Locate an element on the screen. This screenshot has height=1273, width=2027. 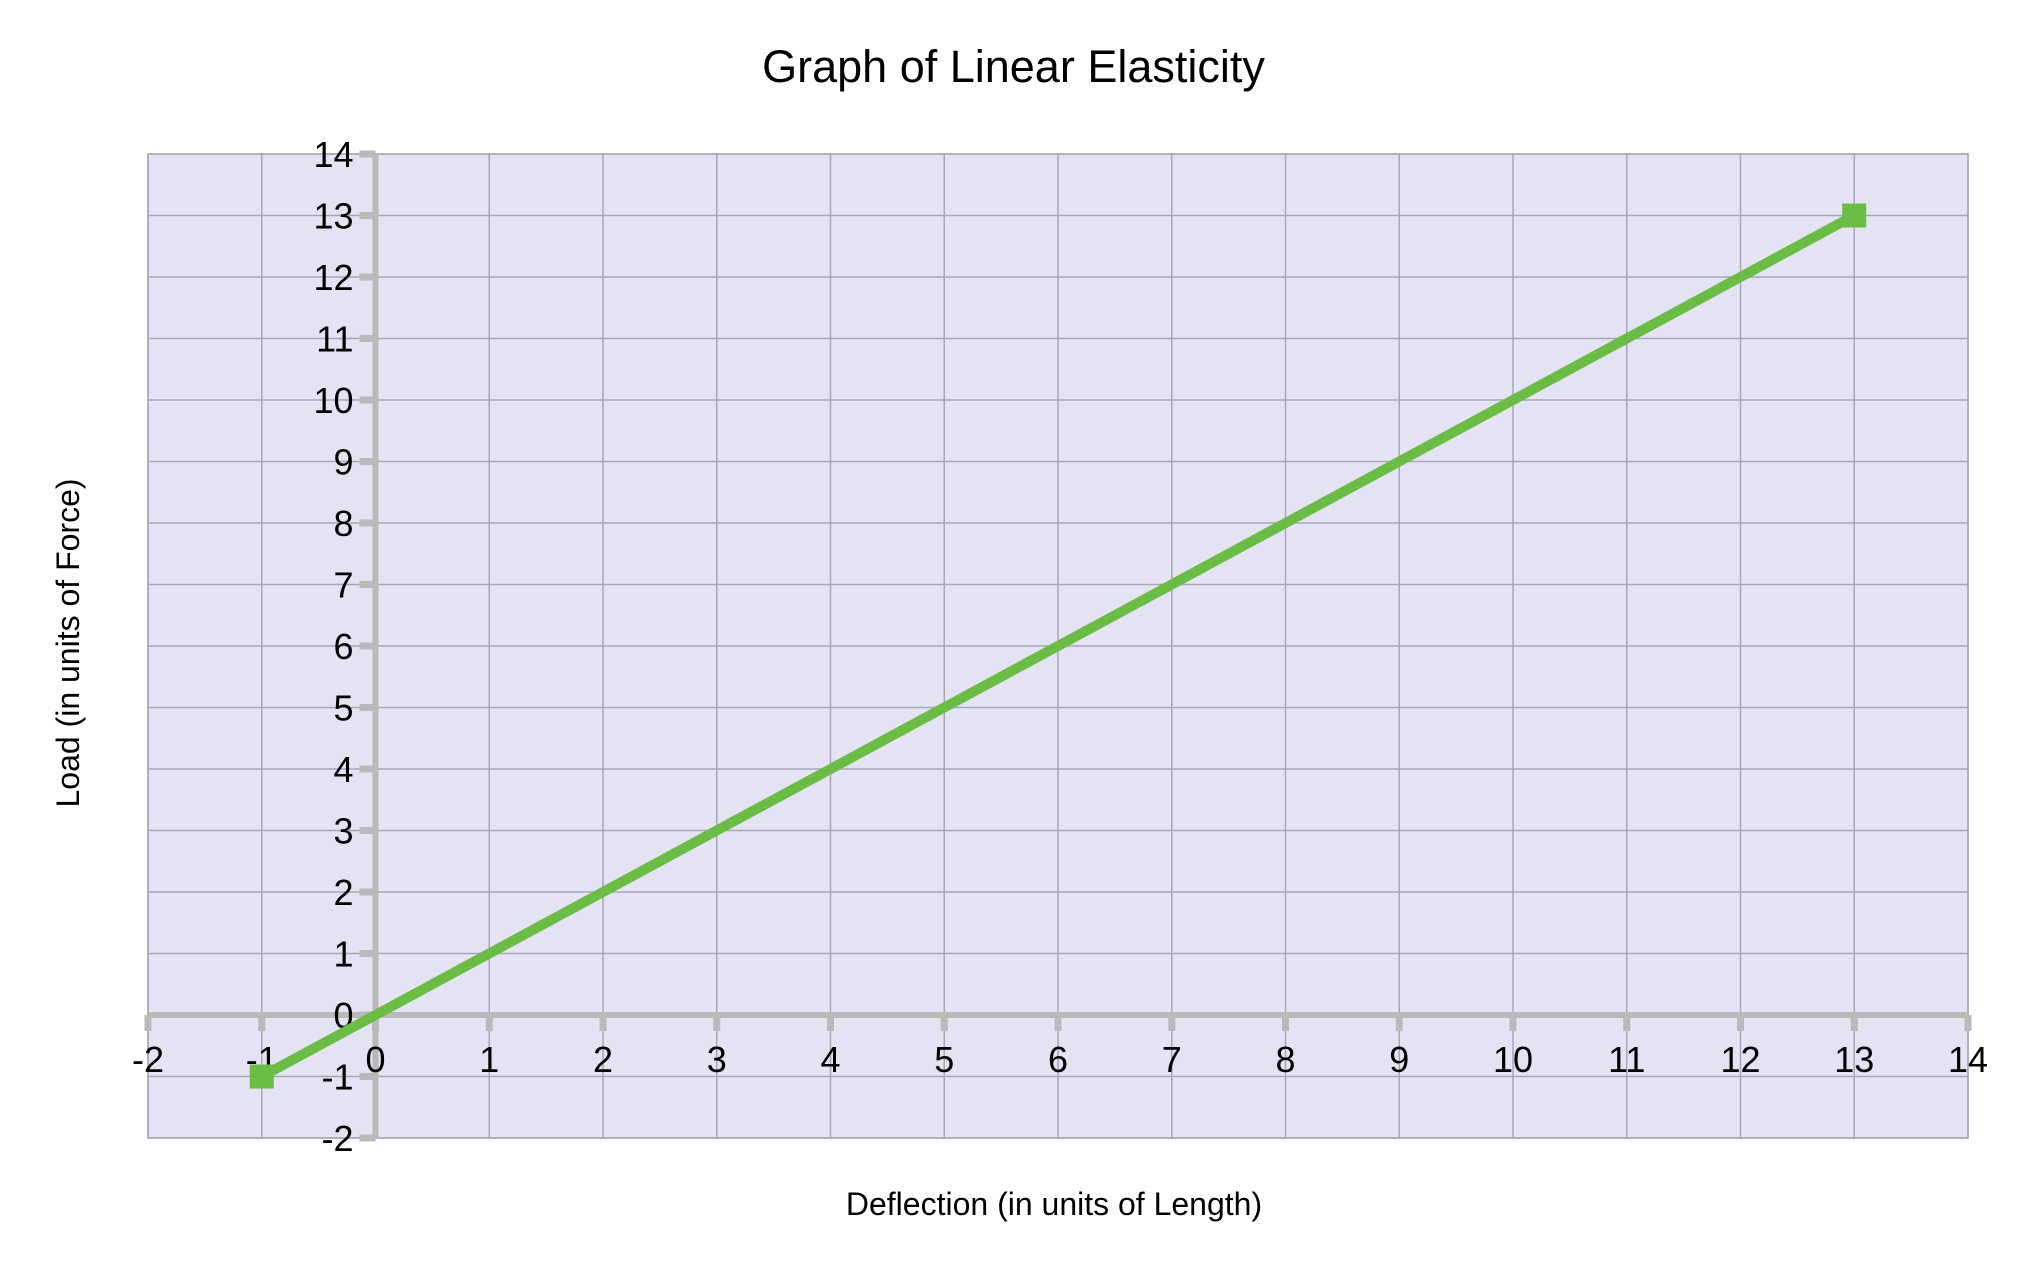
y-tick-label: 11 is located at coordinates (334, 339).